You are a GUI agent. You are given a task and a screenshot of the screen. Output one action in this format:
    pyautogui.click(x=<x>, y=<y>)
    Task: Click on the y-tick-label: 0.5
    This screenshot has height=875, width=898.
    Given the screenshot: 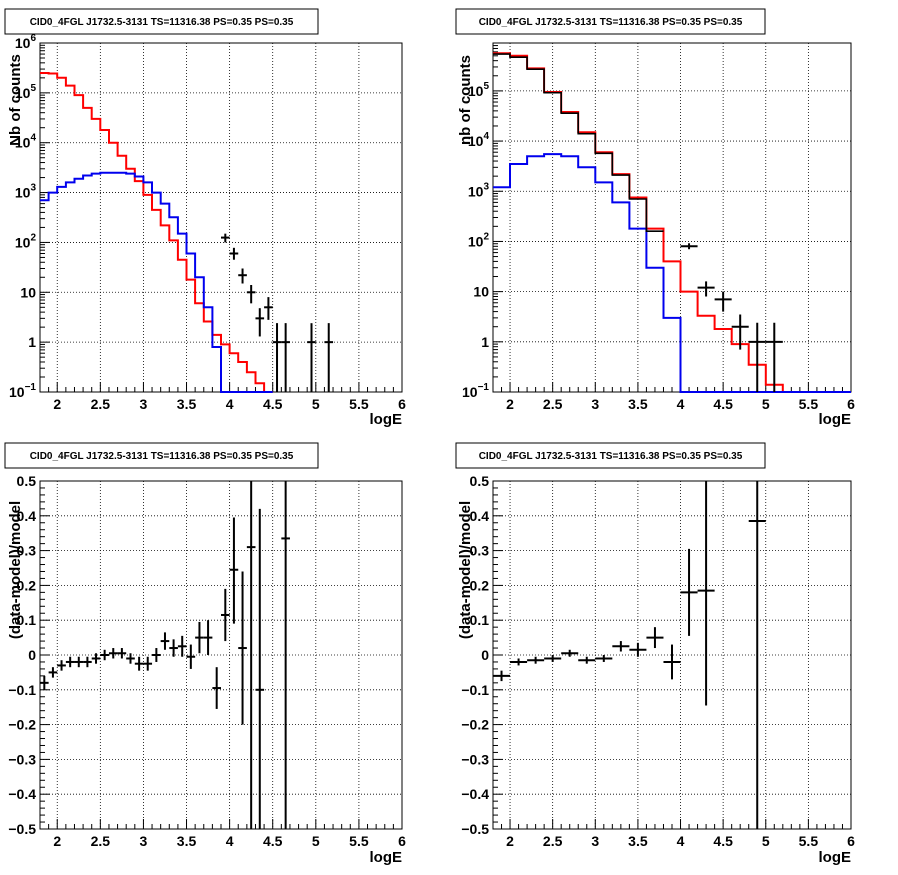 What is the action you would take?
    pyautogui.click(x=27, y=481)
    